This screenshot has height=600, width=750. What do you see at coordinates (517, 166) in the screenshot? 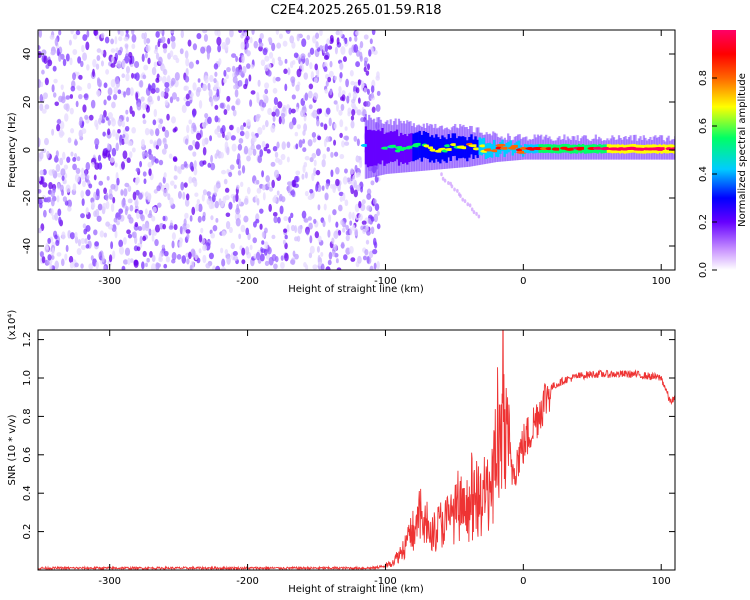
I see `spectrogram-signal-band` at bounding box center [517, 166].